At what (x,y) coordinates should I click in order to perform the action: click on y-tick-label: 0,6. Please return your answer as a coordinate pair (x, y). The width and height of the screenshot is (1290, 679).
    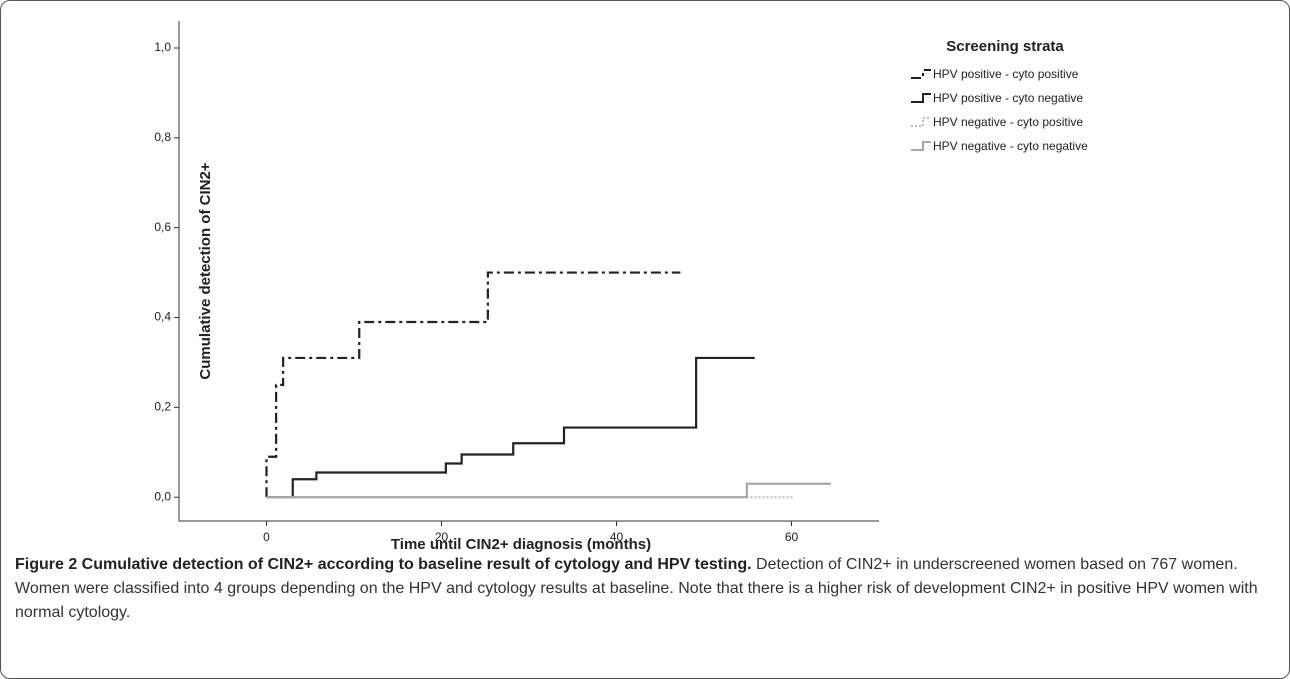
    Looking at the image, I should click on (162, 227).